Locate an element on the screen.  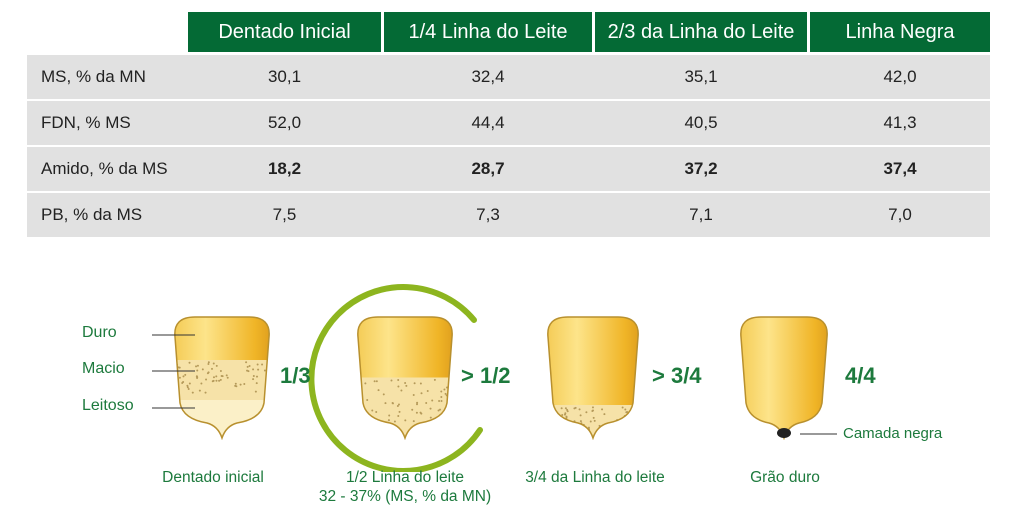
table-row: FDN, % MS 52,0 44,4 40,5 41,3 is located at coordinates (508, 123).